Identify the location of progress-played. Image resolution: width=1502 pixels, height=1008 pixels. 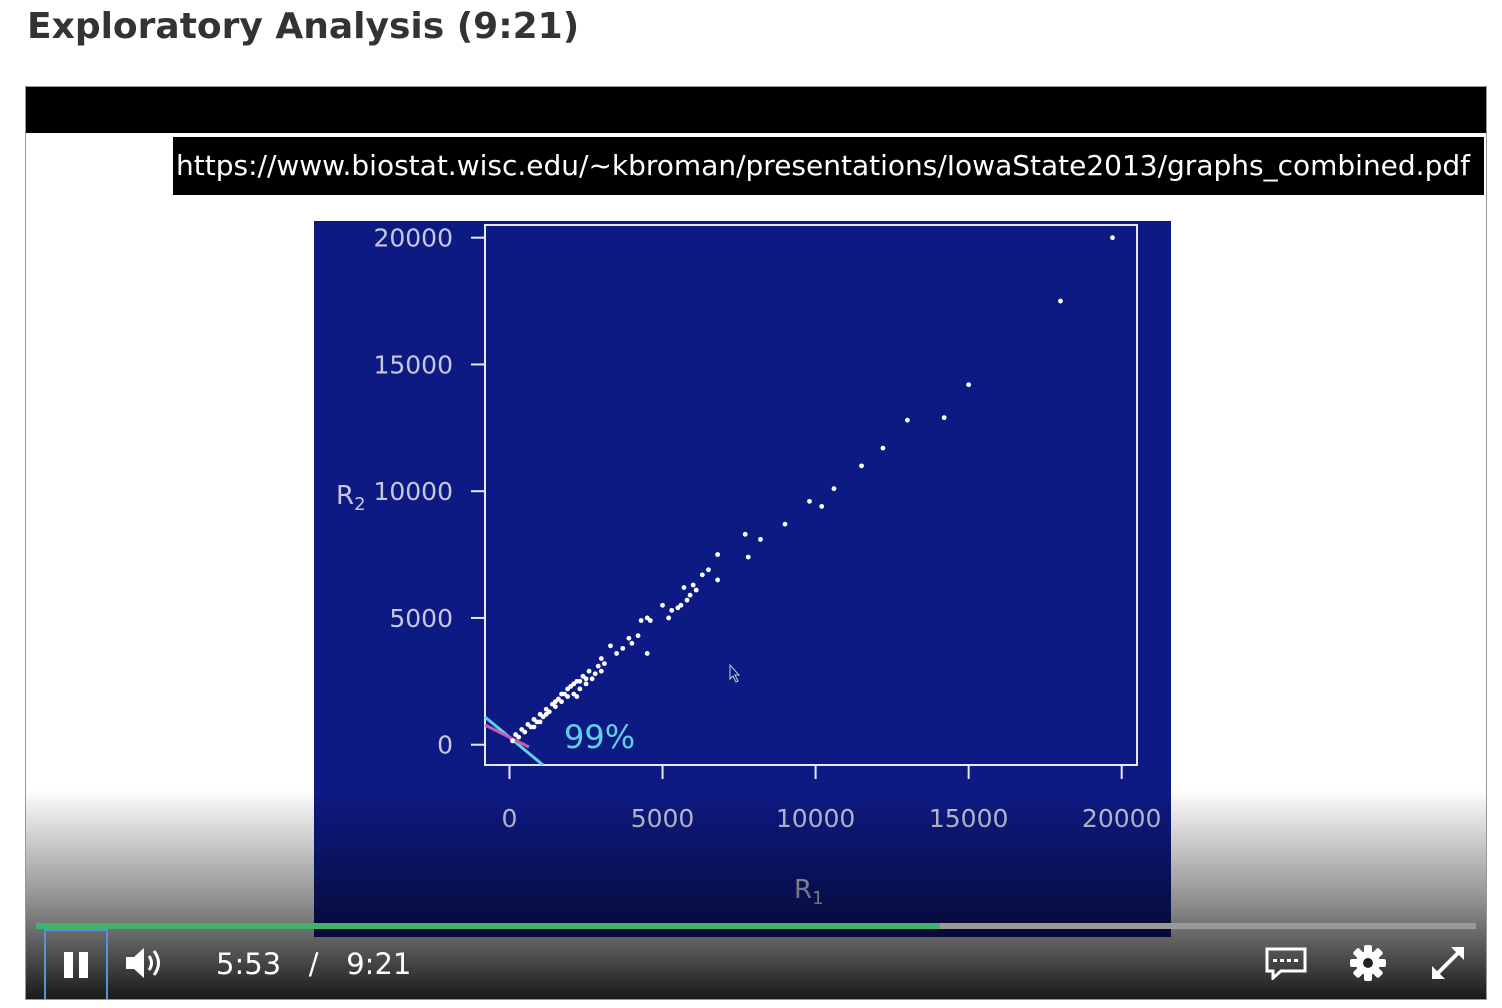
(488, 926).